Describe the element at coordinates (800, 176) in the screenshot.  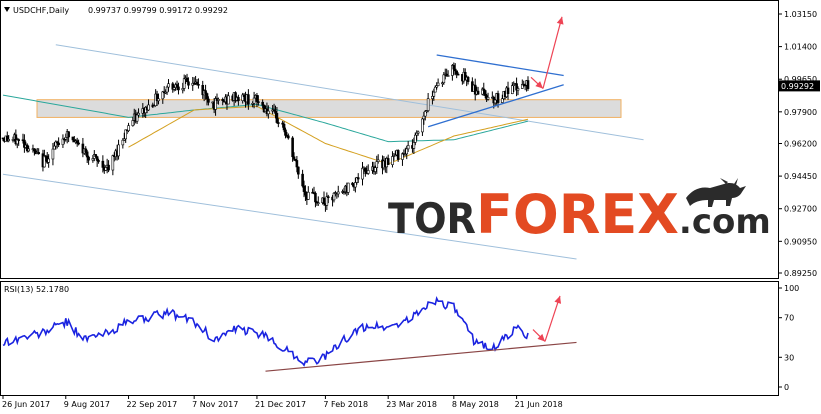
I see `price-axis-tick-label: 0.94450` at that location.